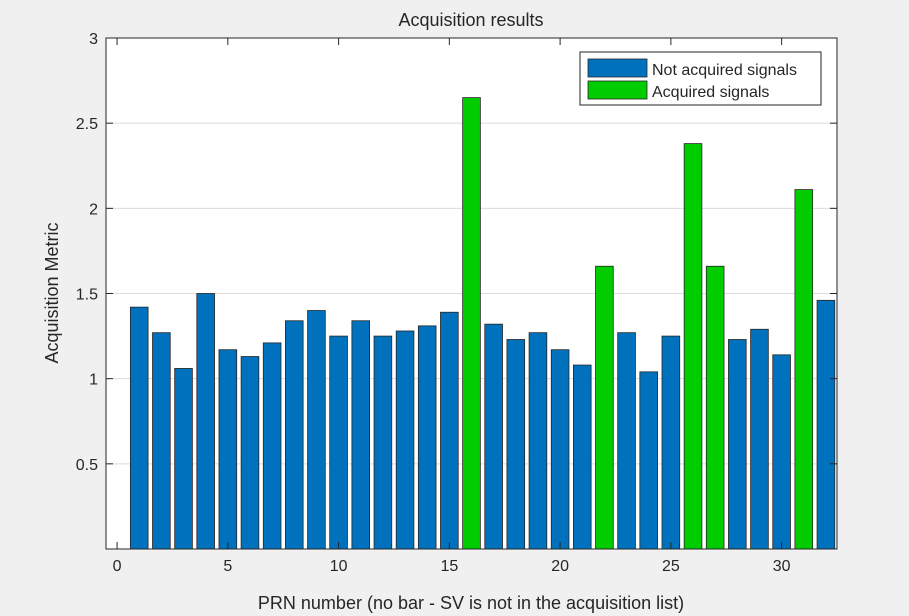 This screenshot has width=909, height=616. I want to click on x-tick-label: 5, so click(227, 566).